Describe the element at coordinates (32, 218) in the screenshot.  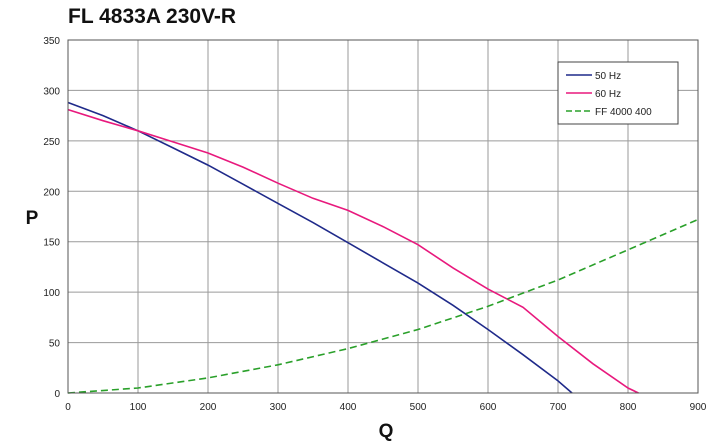
I see `y-axis-label: P` at that location.